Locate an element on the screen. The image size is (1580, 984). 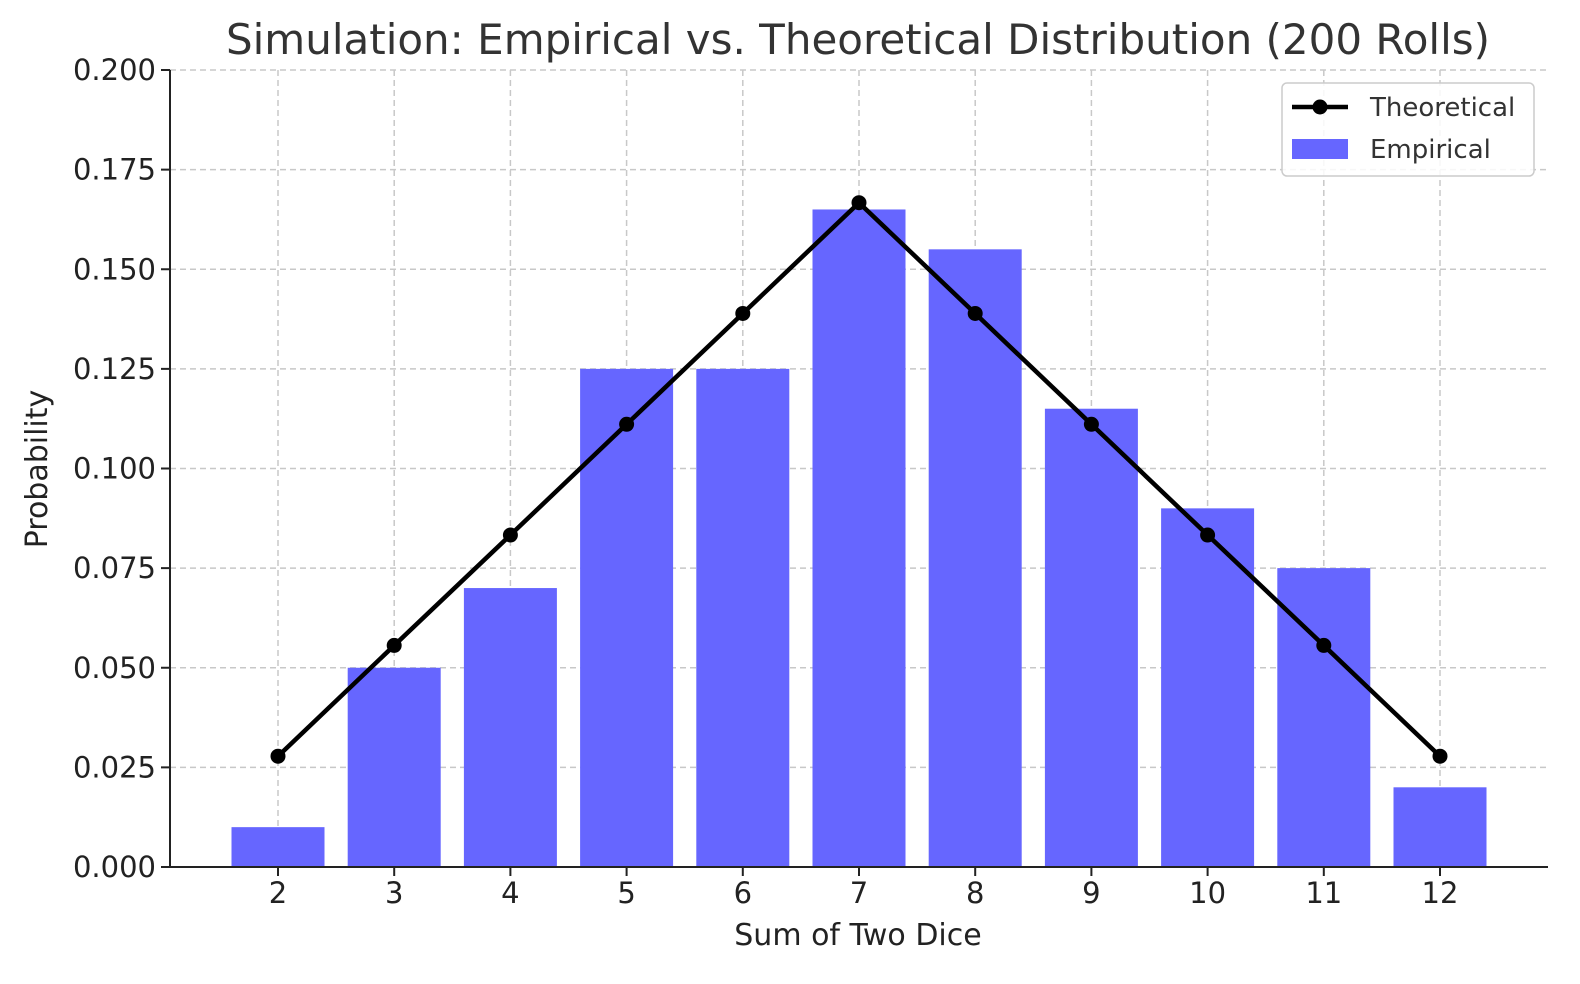
legend: Theoretical Empirical is located at coordinates (1408, 129).